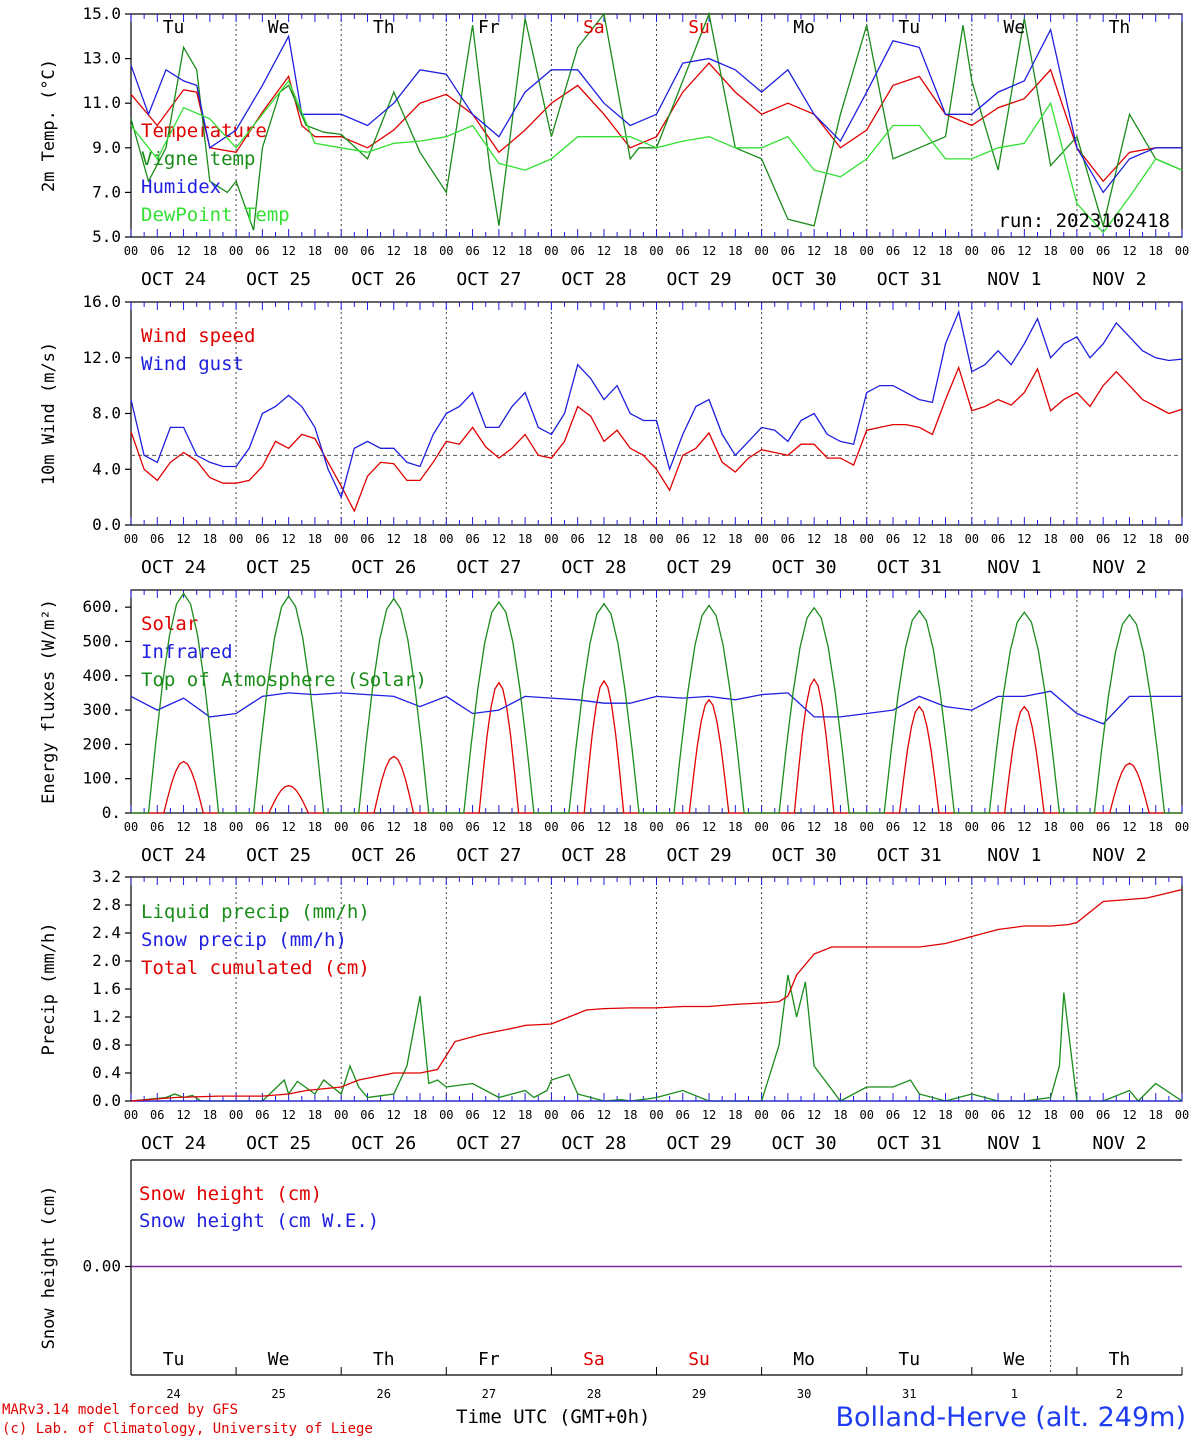  I want to click on day-name-label: Th, so click(1120, 1359).